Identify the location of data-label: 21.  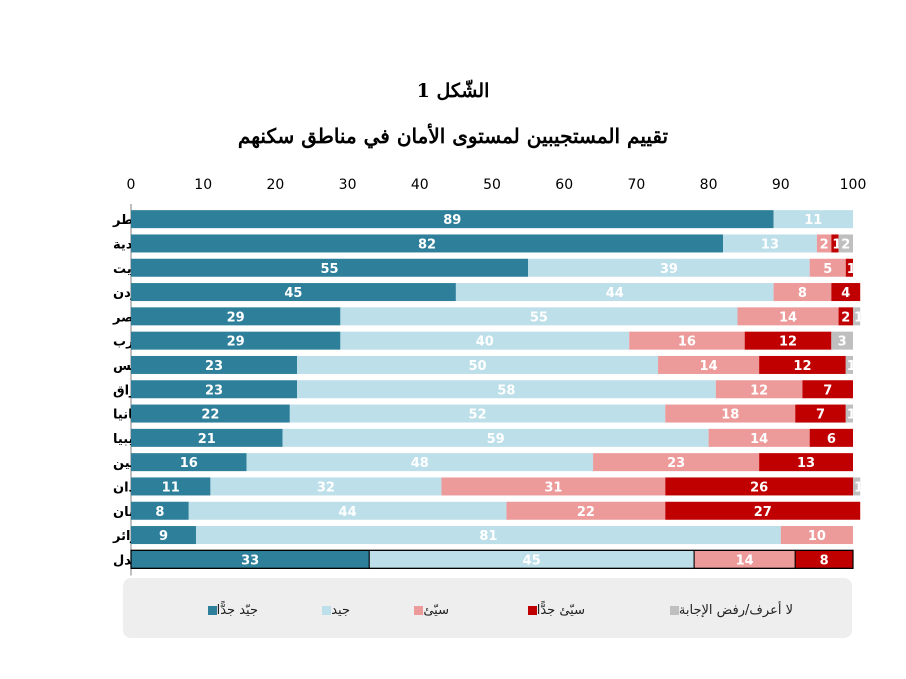
(207, 439).